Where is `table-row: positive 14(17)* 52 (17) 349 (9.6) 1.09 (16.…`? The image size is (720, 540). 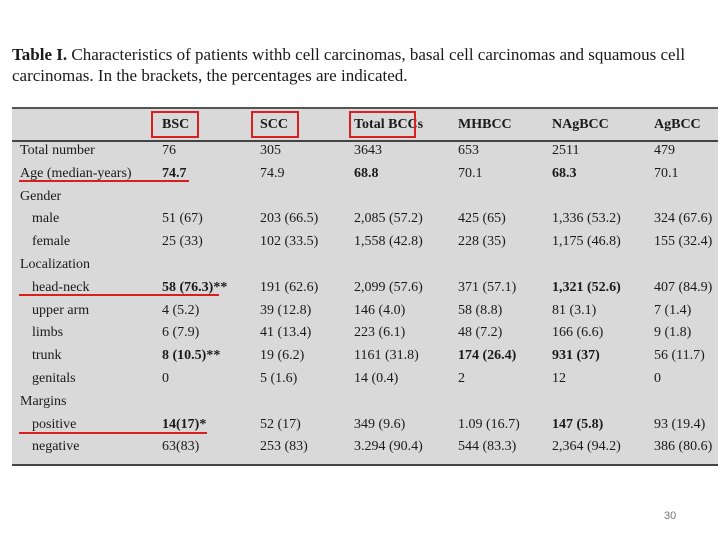 table-row: positive 14(17)* 52 (17) 349 (9.6) 1.09 (16.… is located at coordinates (365, 426).